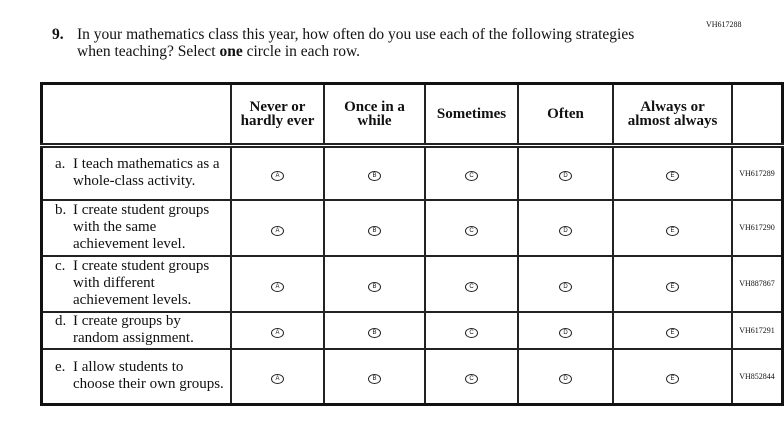 The image size is (784, 447). I want to click on header-blank, so click(136, 114).